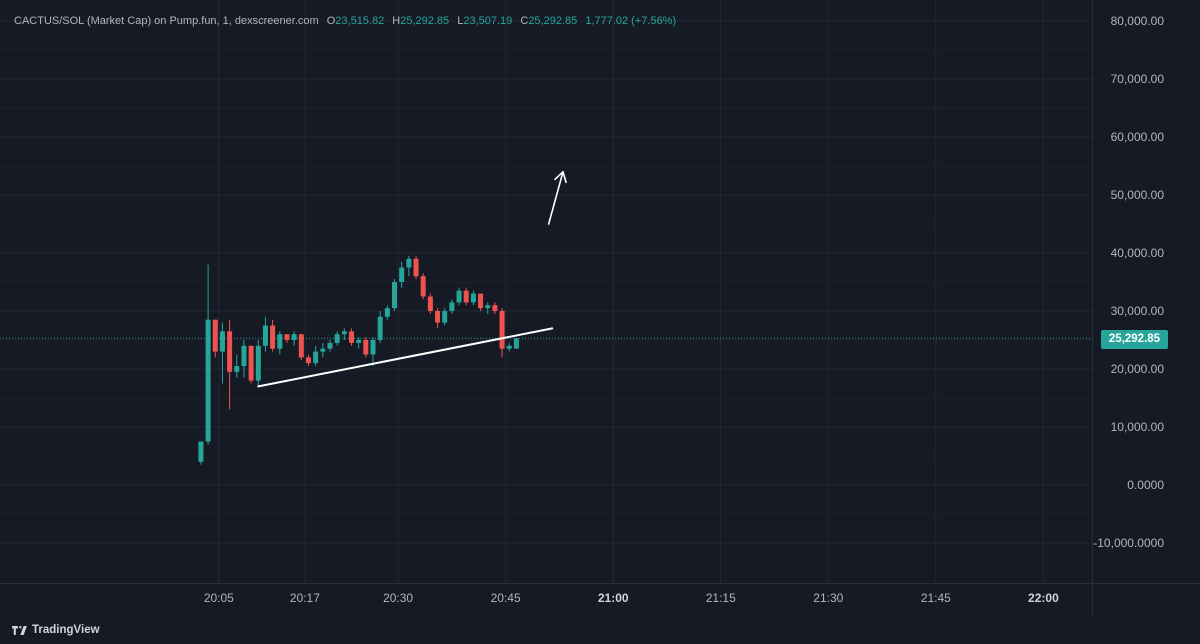 The height and width of the screenshot is (644, 1200). What do you see at coordinates (1138, 195) in the screenshot?
I see `y-tick-label: 50,000.00` at bounding box center [1138, 195].